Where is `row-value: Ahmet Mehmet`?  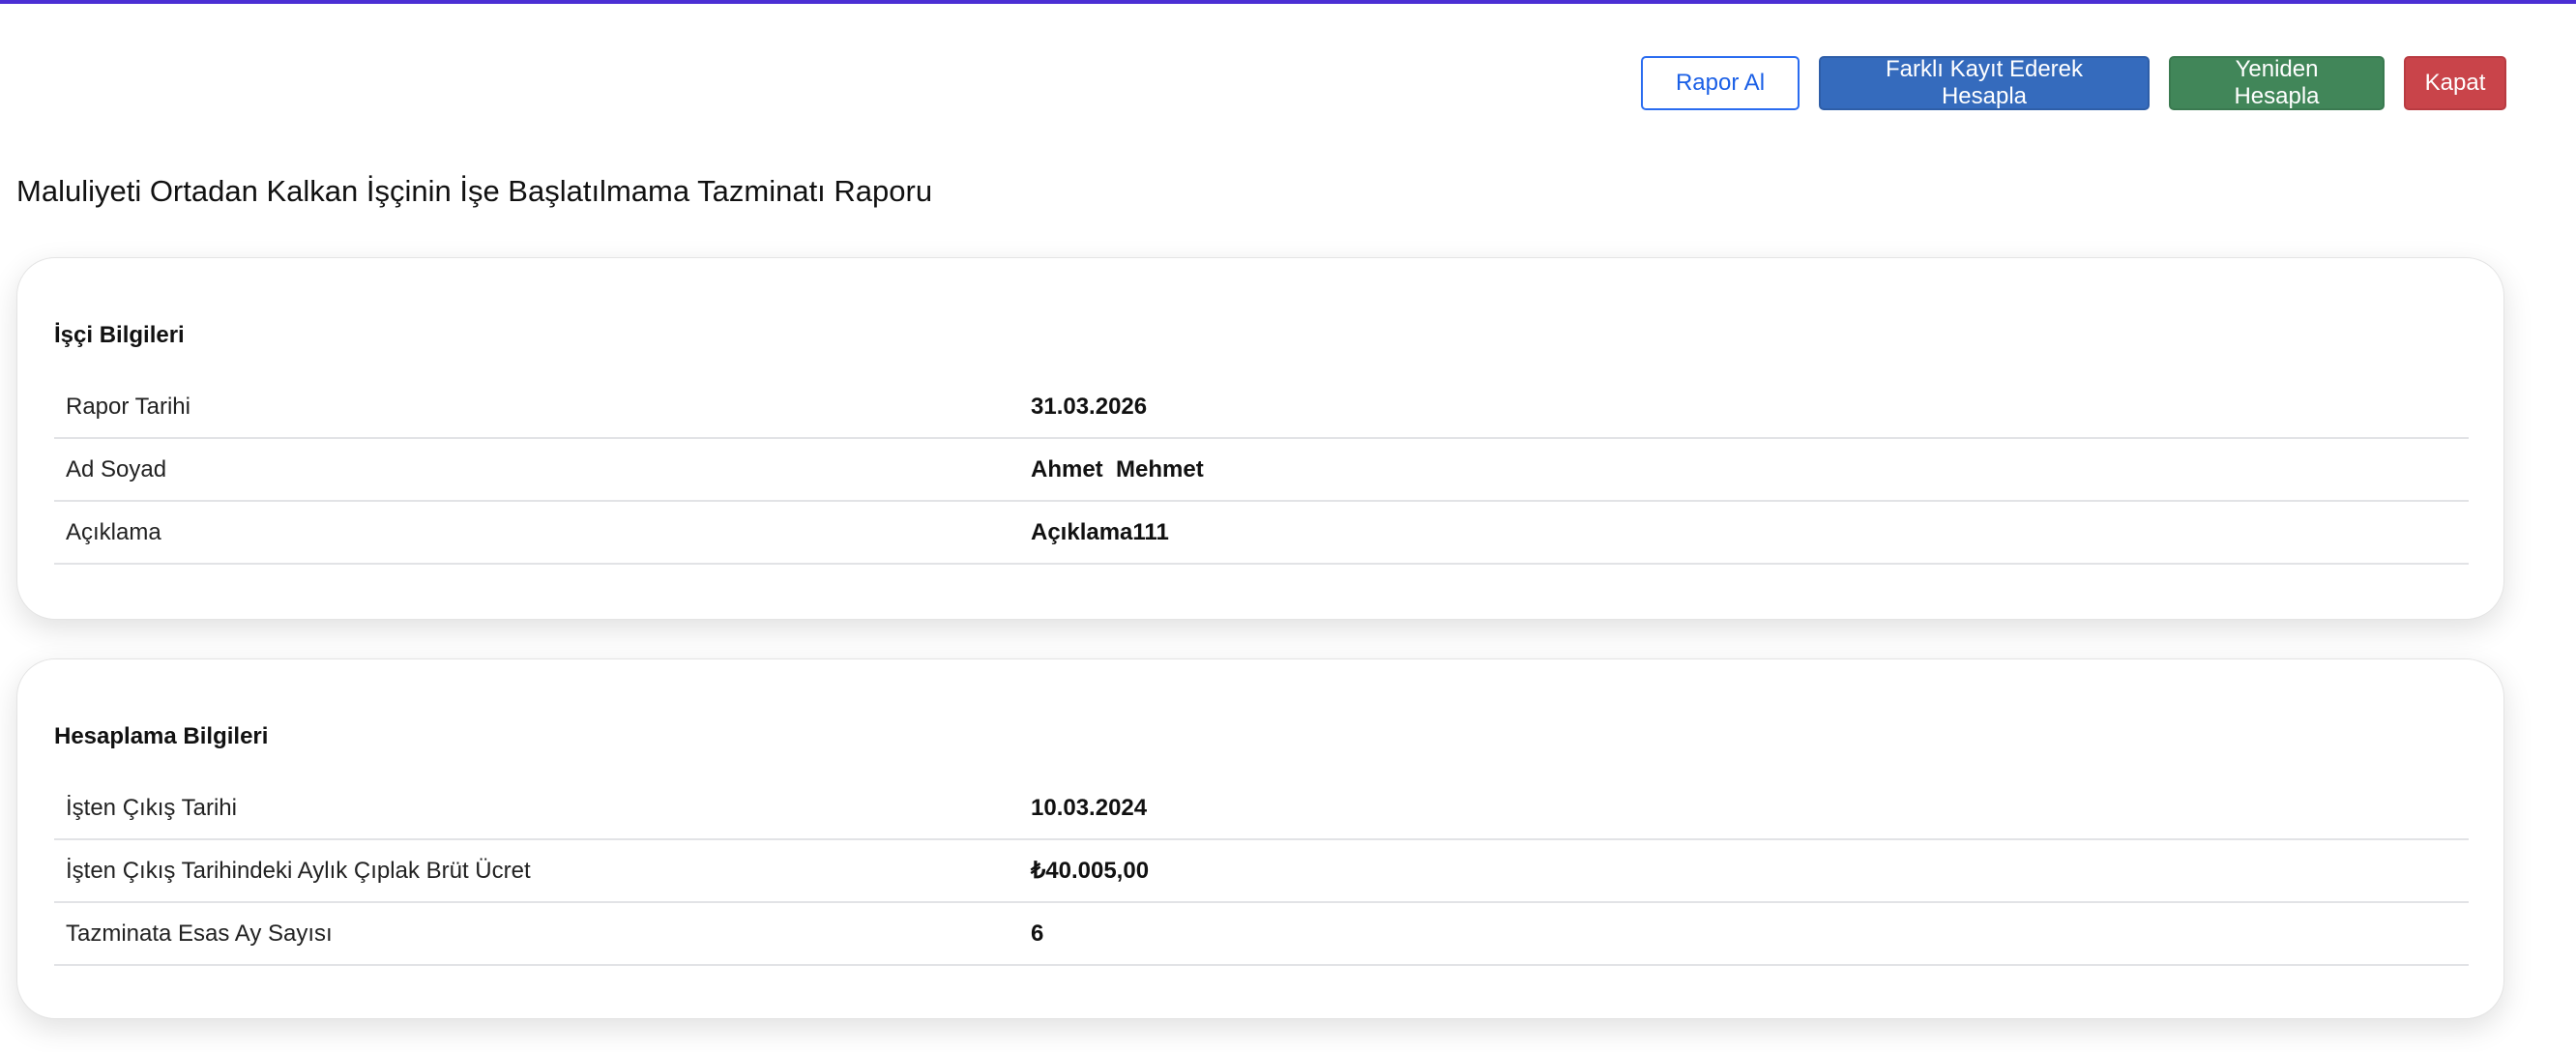
row-value: Ahmet Mehmet is located at coordinates (1117, 468).